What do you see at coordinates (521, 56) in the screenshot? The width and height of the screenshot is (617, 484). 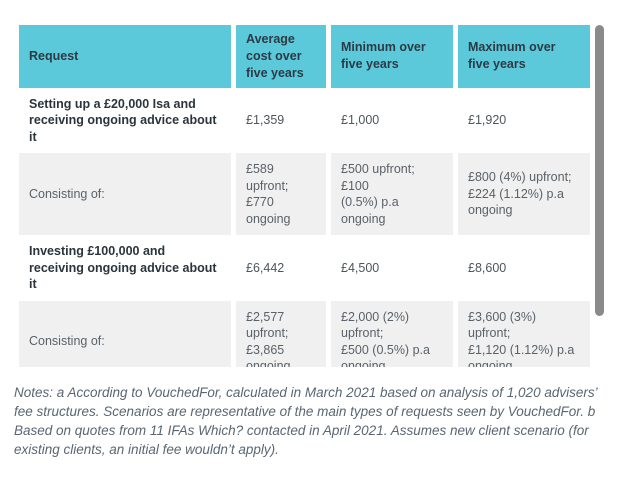 I see `column-header-maximum: Maximum over five years` at bounding box center [521, 56].